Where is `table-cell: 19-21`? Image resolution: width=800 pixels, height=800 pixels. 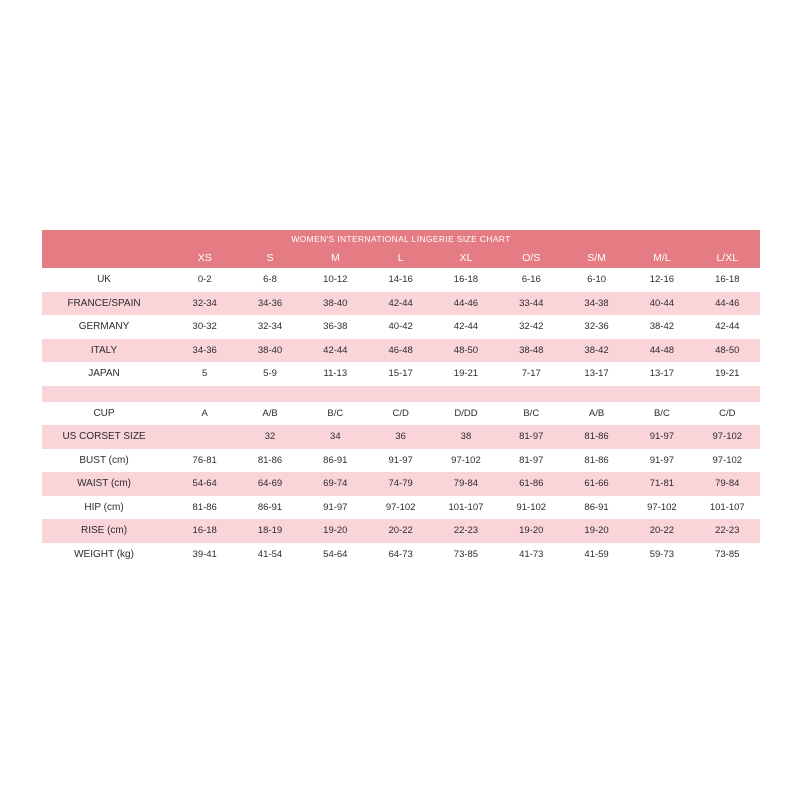
table-cell: 19-21 is located at coordinates (727, 374).